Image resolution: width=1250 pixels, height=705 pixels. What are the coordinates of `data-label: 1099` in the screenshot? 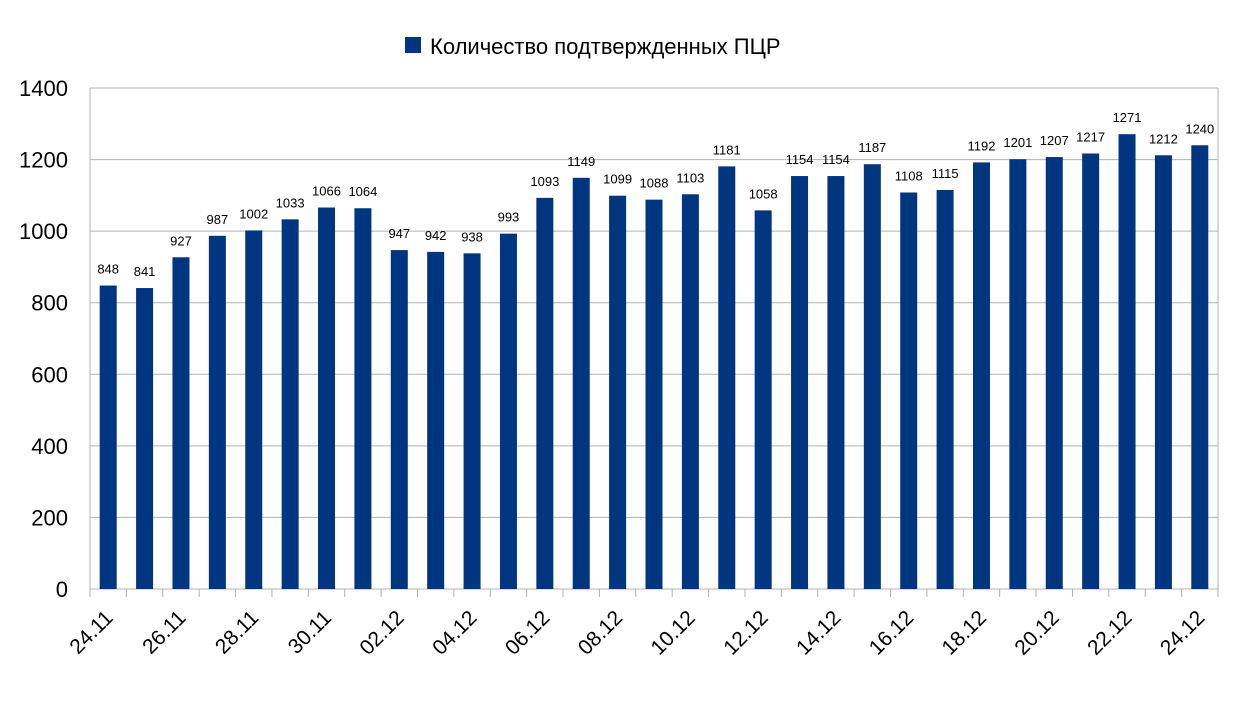 It's located at (617, 179).